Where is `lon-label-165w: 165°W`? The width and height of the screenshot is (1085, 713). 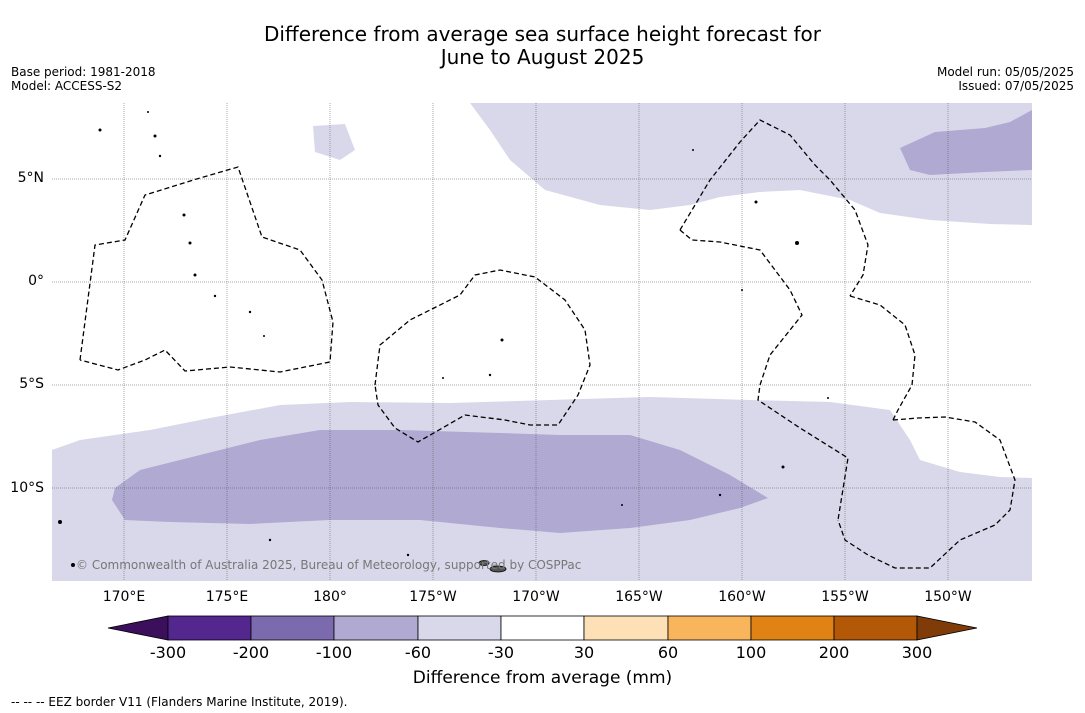
lon-label-165w: 165°W is located at coordinates (639, 597).